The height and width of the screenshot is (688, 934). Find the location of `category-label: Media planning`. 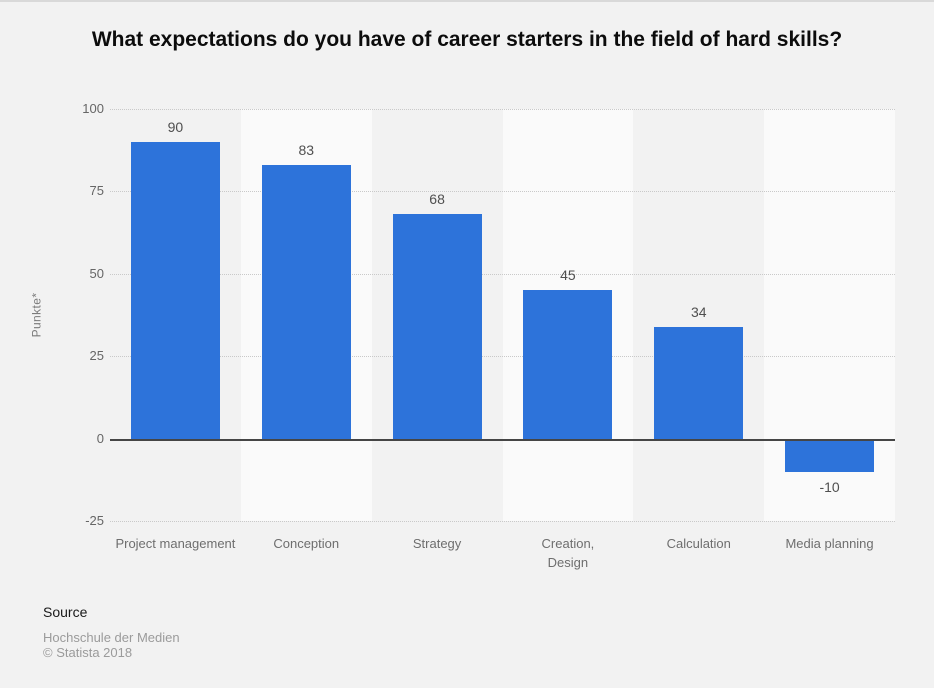

category-label: Media planning is located at coordinates (829, 543).